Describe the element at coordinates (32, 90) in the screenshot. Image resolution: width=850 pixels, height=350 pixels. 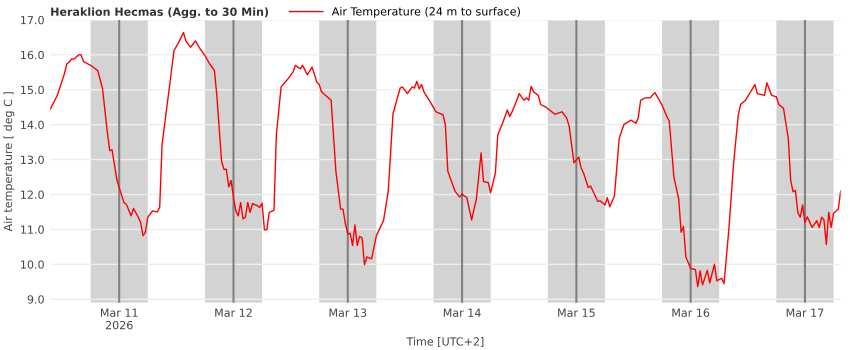
I see `y-tick-label: 15.0` at that location.